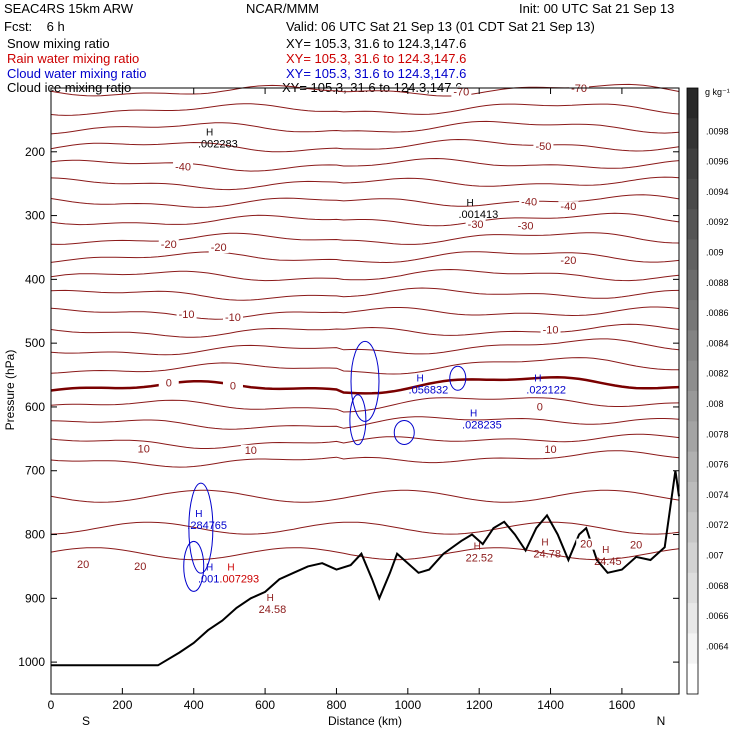 Image resolution: width=740 pixels, height=740 pixels. What do you see at coordinates (717, 313) in the screenshot?
I see `colorbar-label: .0086` at bounding box center [717, 313].